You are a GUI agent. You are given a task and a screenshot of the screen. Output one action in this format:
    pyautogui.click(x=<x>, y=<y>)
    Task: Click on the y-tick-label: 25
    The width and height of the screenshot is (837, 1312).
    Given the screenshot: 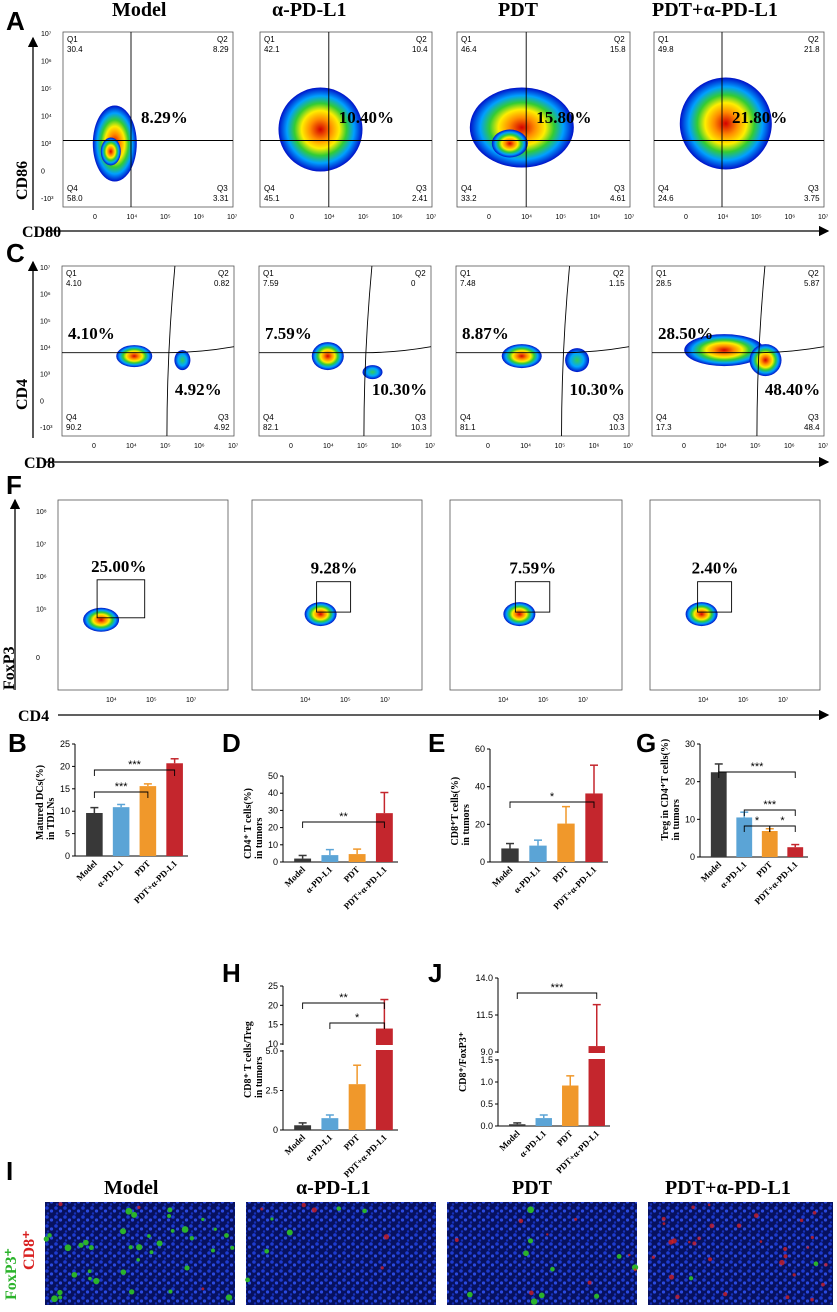 What is the action you would take?
    pyautogui.click(x=273, y=986)
    